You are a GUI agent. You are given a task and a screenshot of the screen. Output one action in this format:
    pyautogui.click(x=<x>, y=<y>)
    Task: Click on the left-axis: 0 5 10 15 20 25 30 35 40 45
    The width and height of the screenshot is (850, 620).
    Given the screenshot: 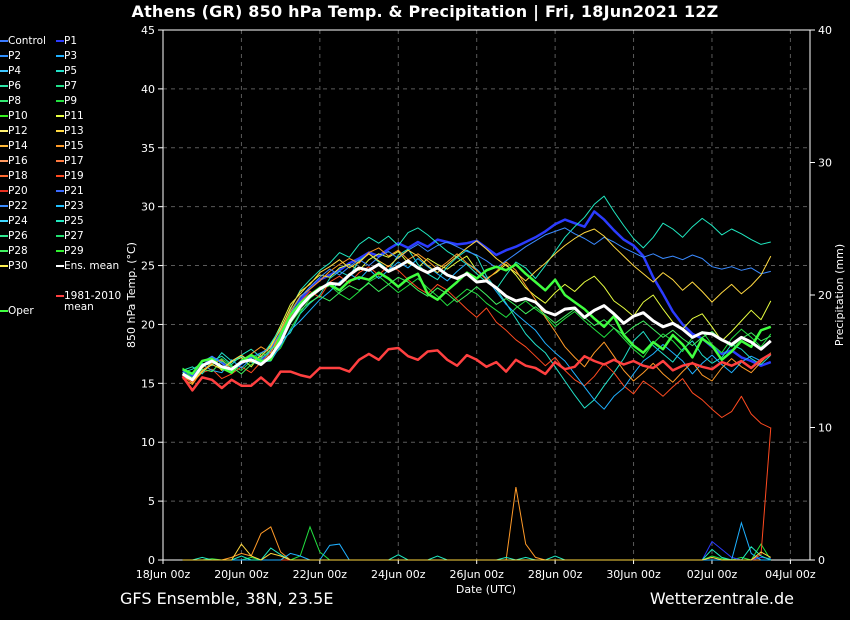 What is the action you would take?
    pyautogui.click(x=152, y=295)
    